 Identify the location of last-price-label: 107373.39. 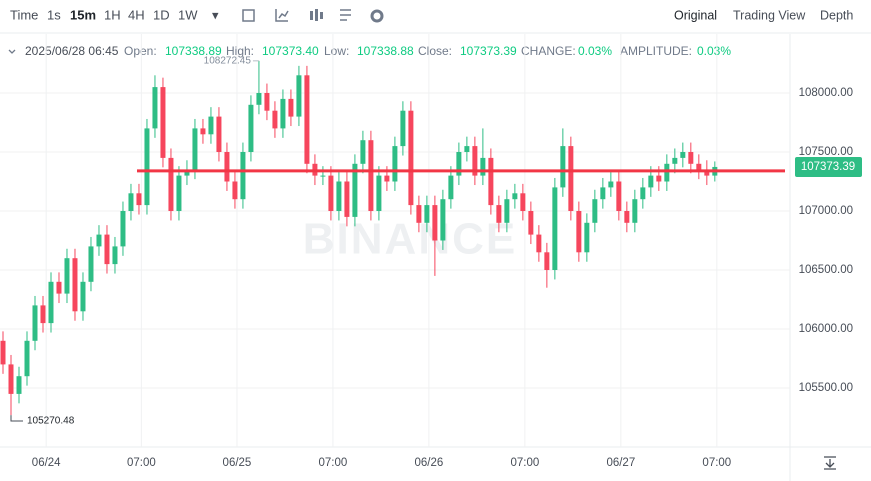
(828, 167).